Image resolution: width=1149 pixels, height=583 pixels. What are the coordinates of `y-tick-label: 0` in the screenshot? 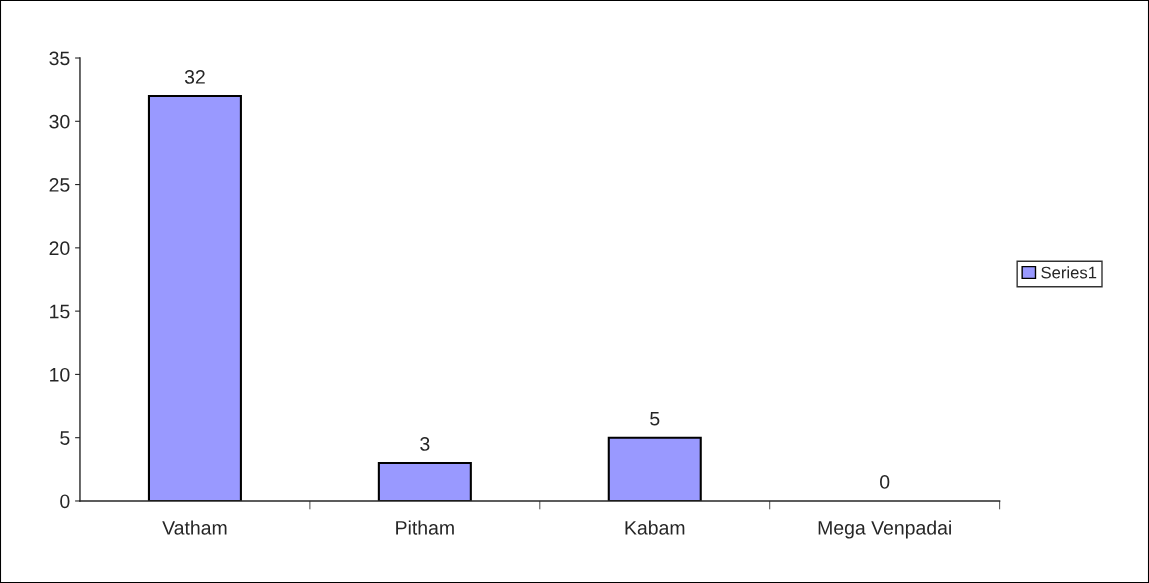 It's located at (65, 501).